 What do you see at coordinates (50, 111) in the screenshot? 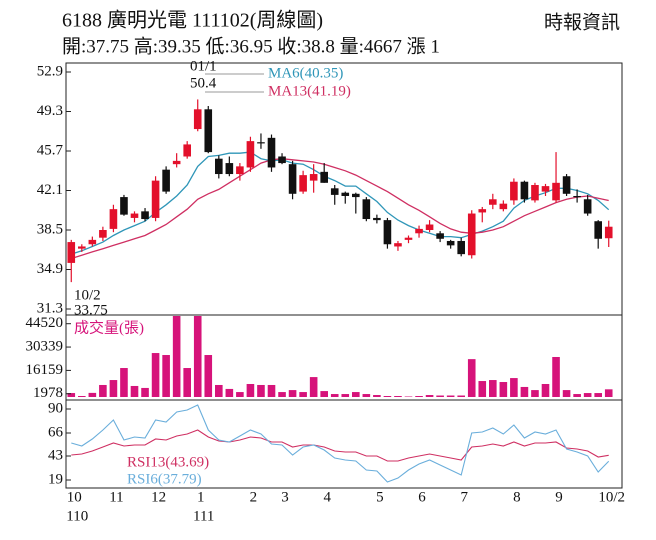
I see `y-tick-label: 49.3` at bounding box center [50, 111].